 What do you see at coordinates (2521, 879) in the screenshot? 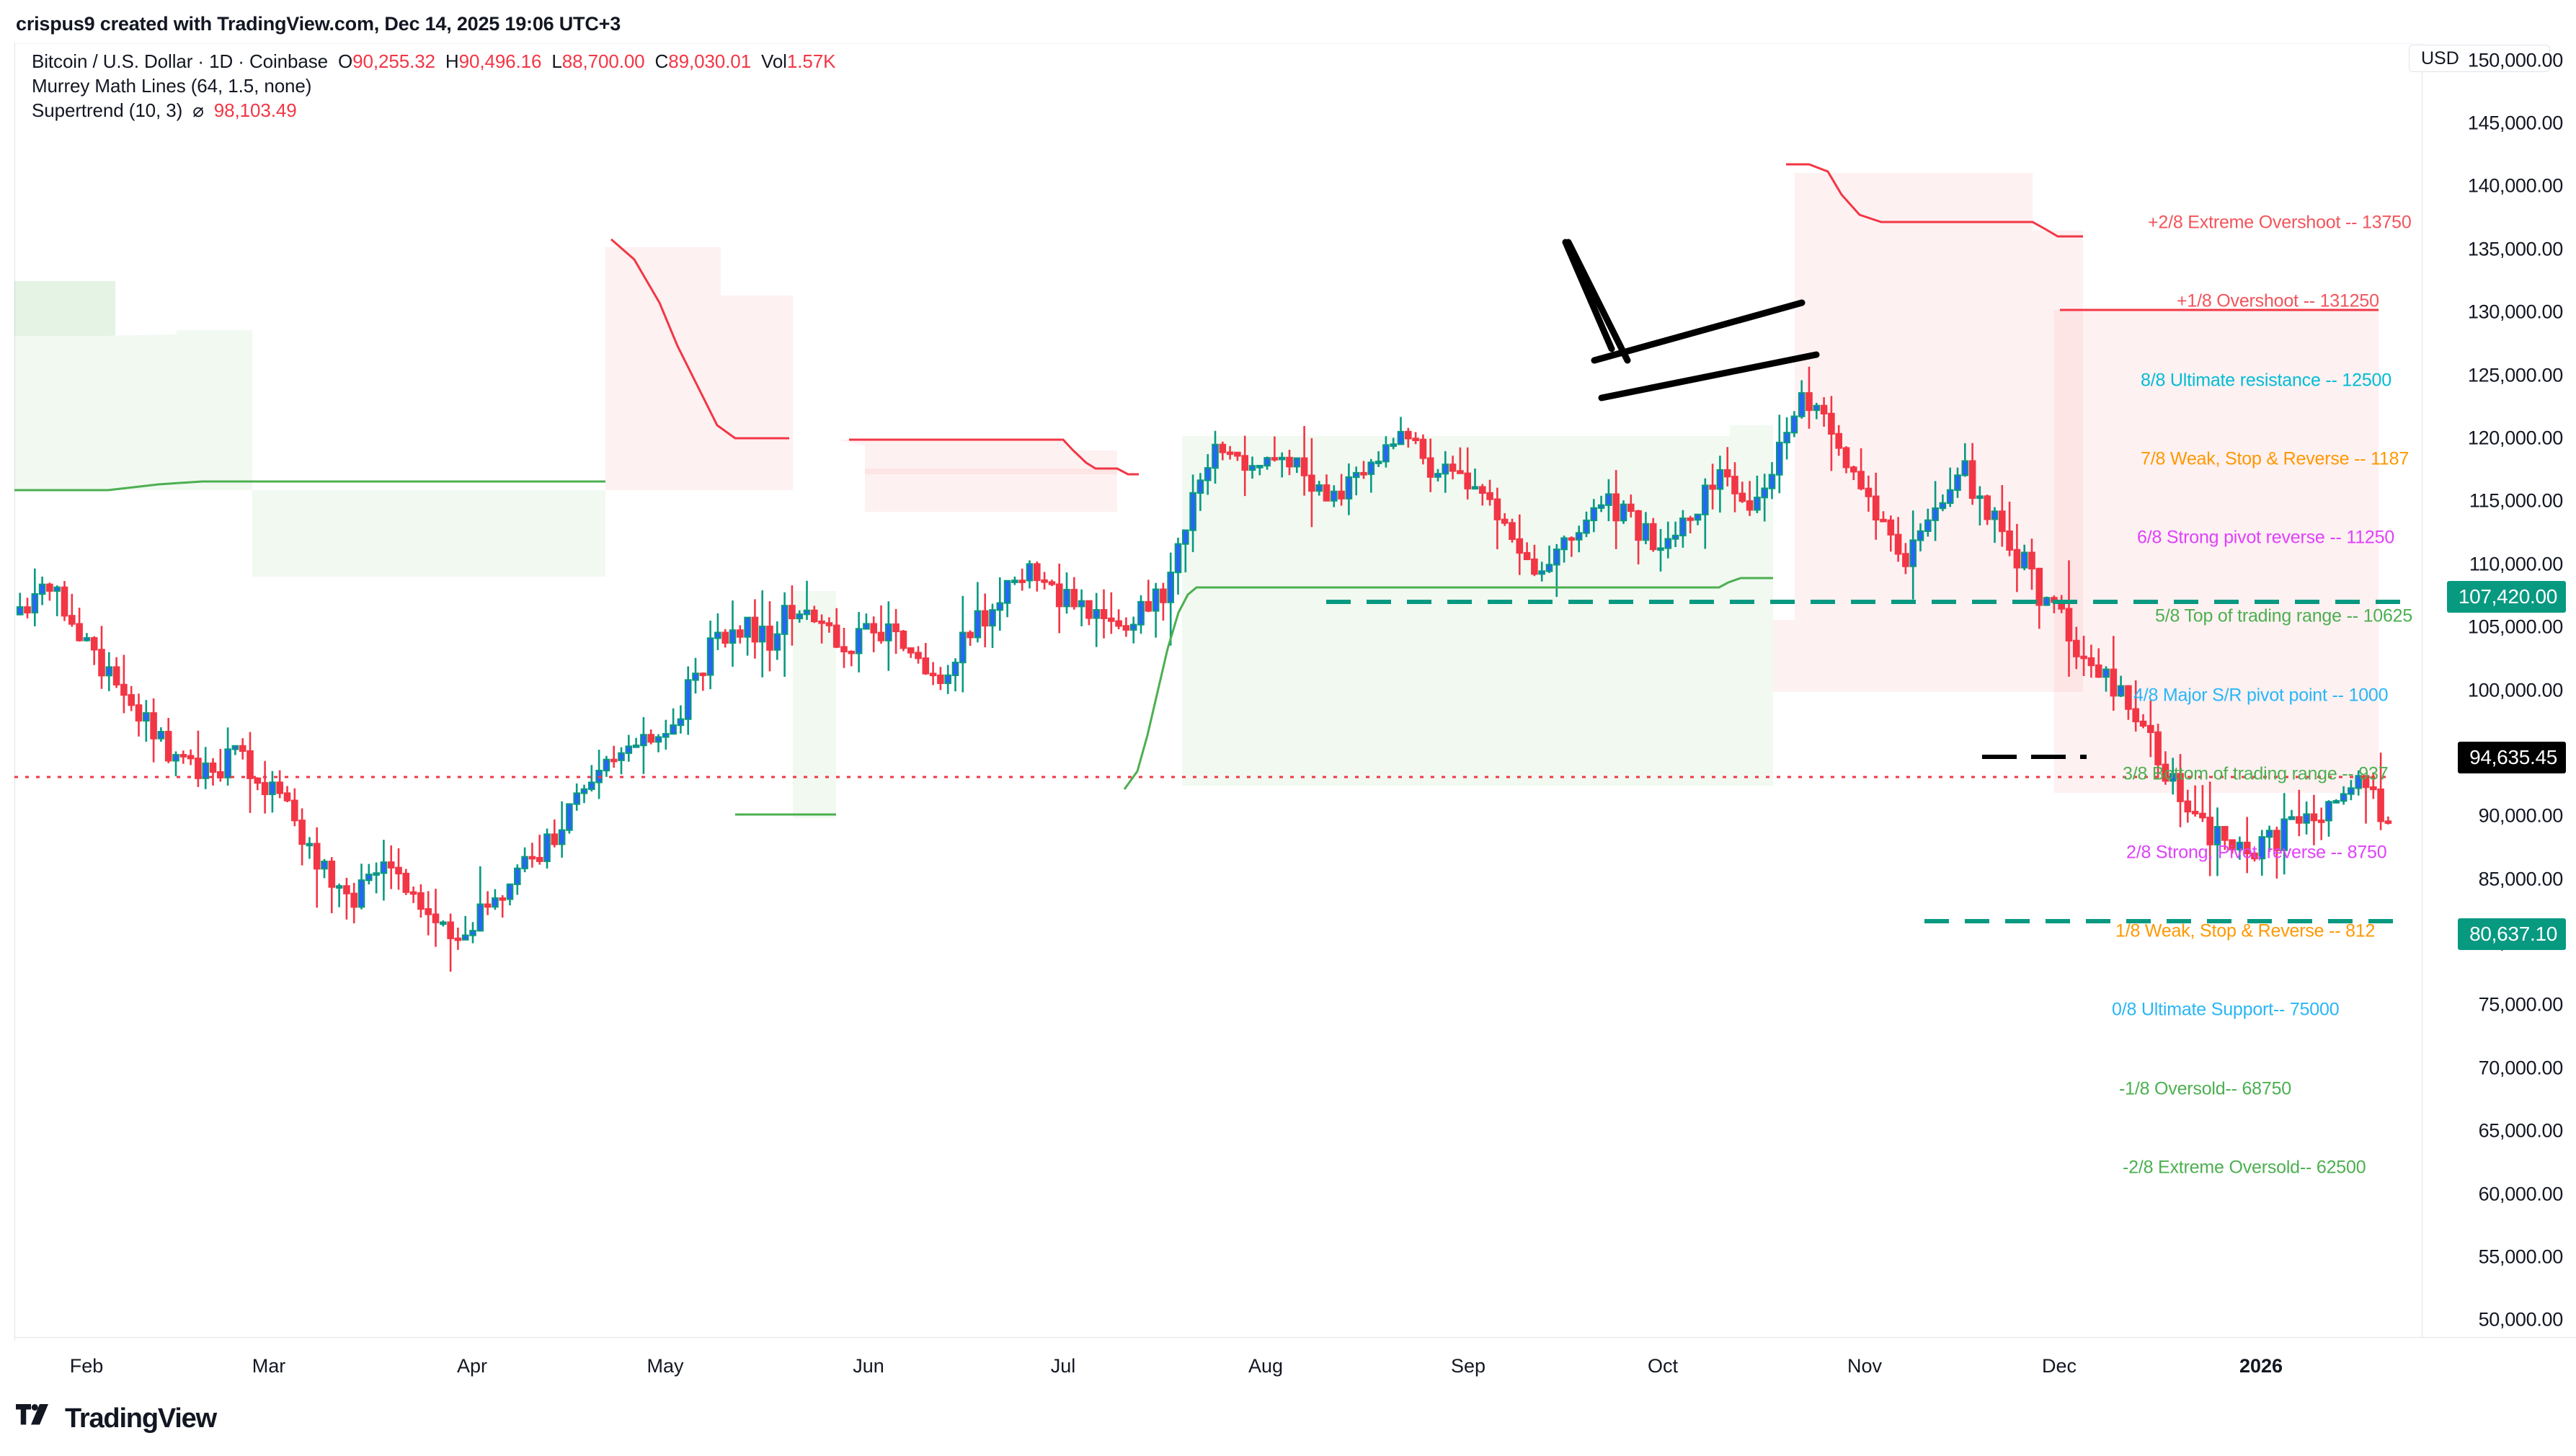
I see `price-tick: 85,000.00` at bounding box center [2521, 879].